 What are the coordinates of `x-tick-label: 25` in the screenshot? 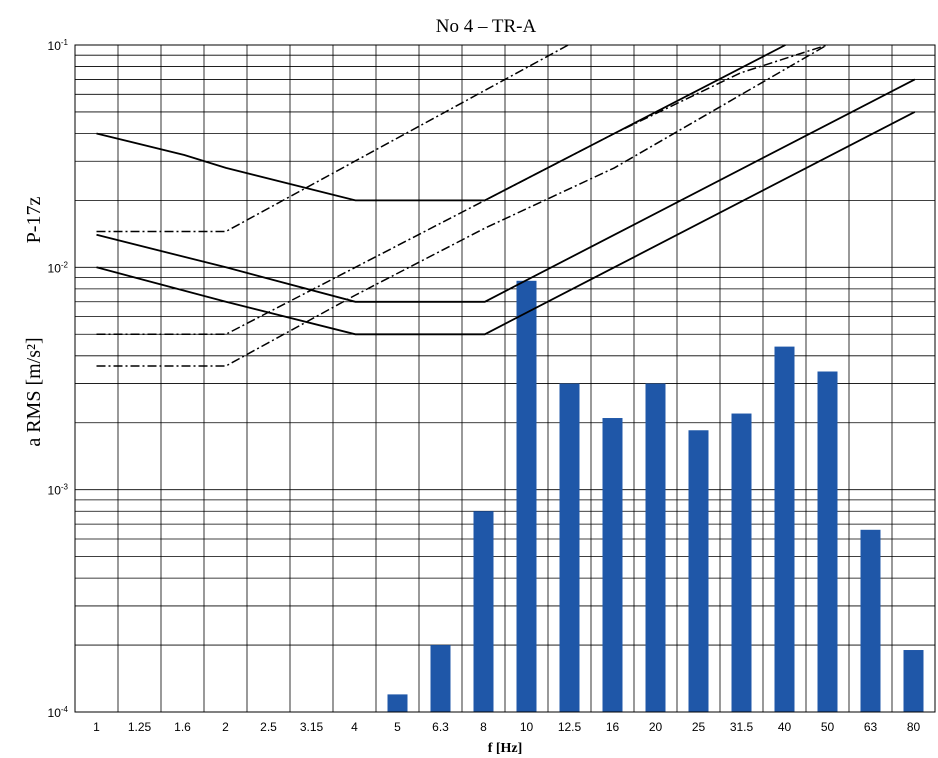 It's located at (699, 727).